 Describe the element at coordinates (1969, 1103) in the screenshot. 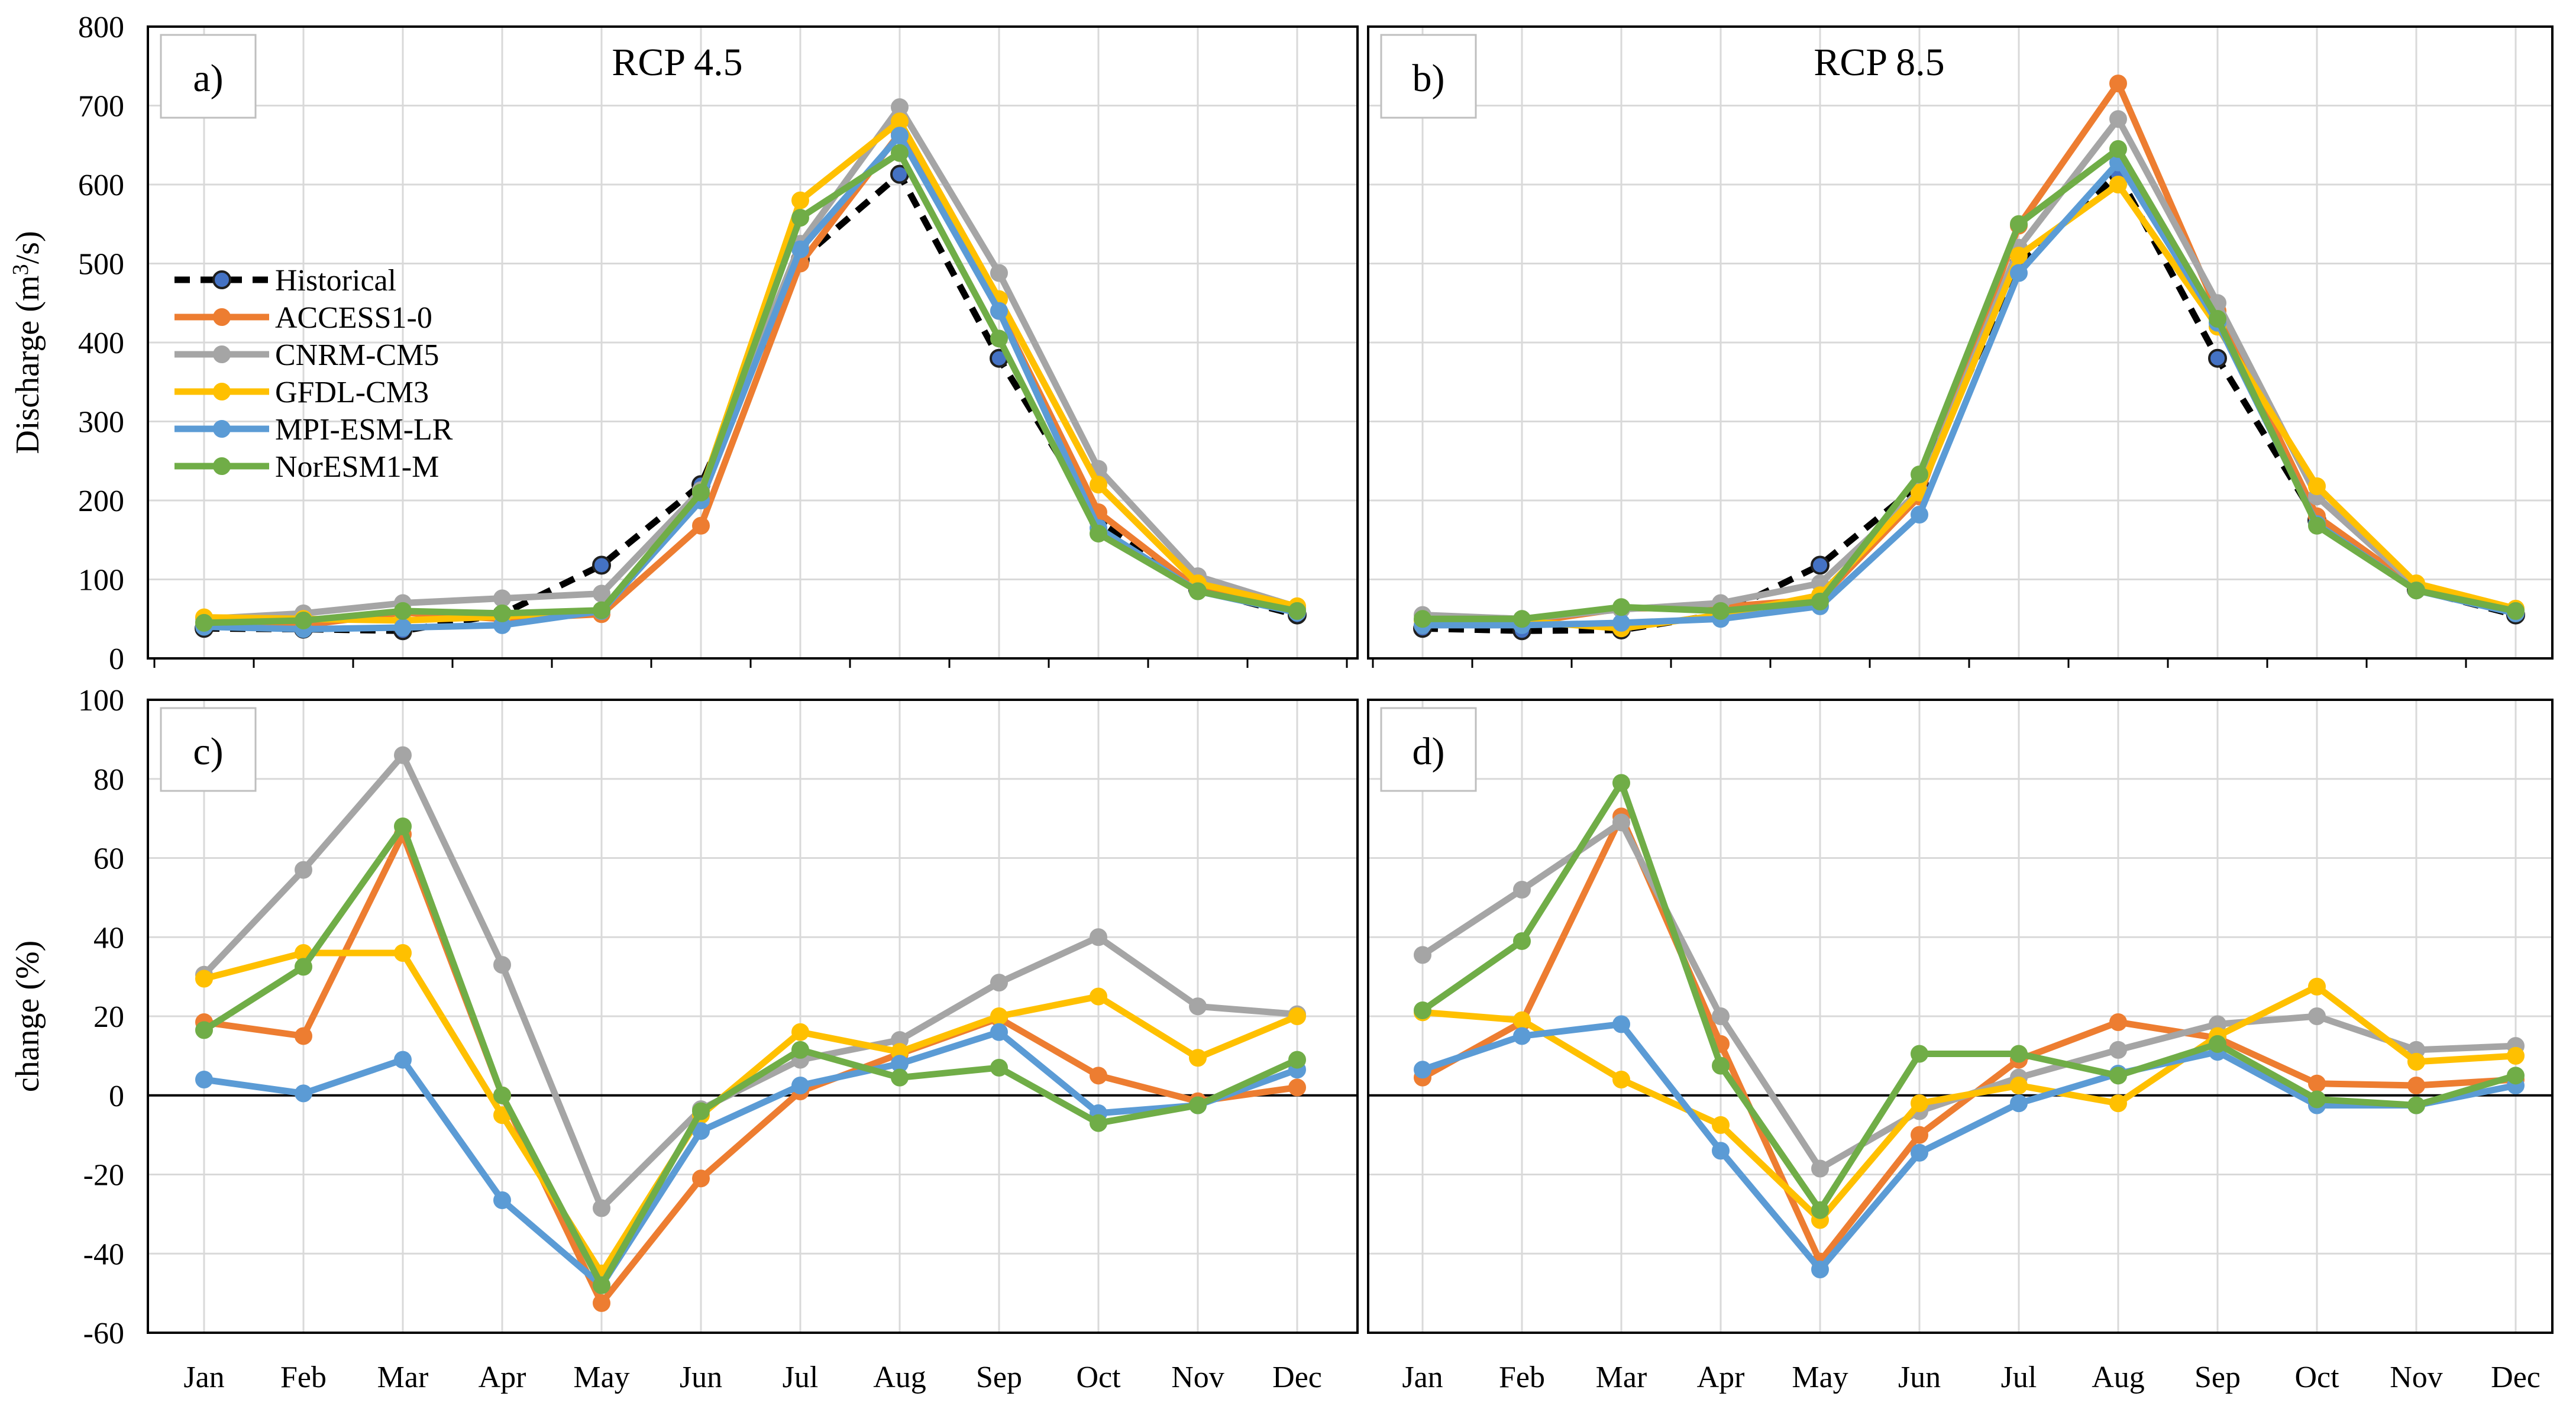

I see `series-line-gfdl-cm3` at that location.